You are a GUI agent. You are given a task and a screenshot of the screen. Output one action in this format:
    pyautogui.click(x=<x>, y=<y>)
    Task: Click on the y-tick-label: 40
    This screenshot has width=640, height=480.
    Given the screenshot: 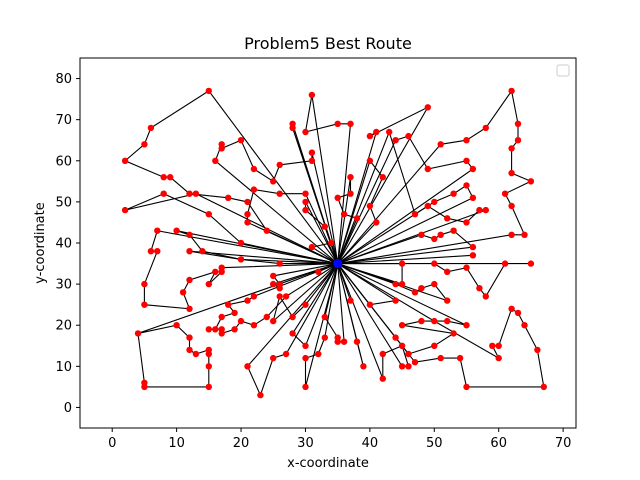 What is the action you would take?
    pyautogui.click(x=63, y=244)
    